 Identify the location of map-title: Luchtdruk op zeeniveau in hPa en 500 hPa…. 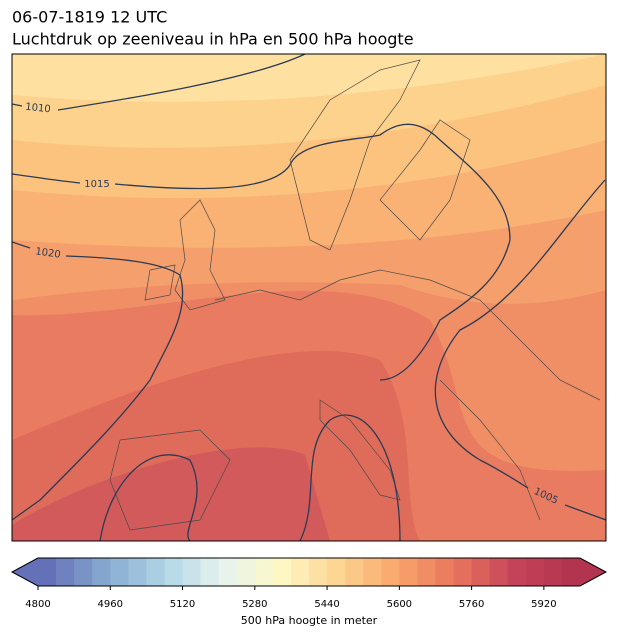
(213, 39).